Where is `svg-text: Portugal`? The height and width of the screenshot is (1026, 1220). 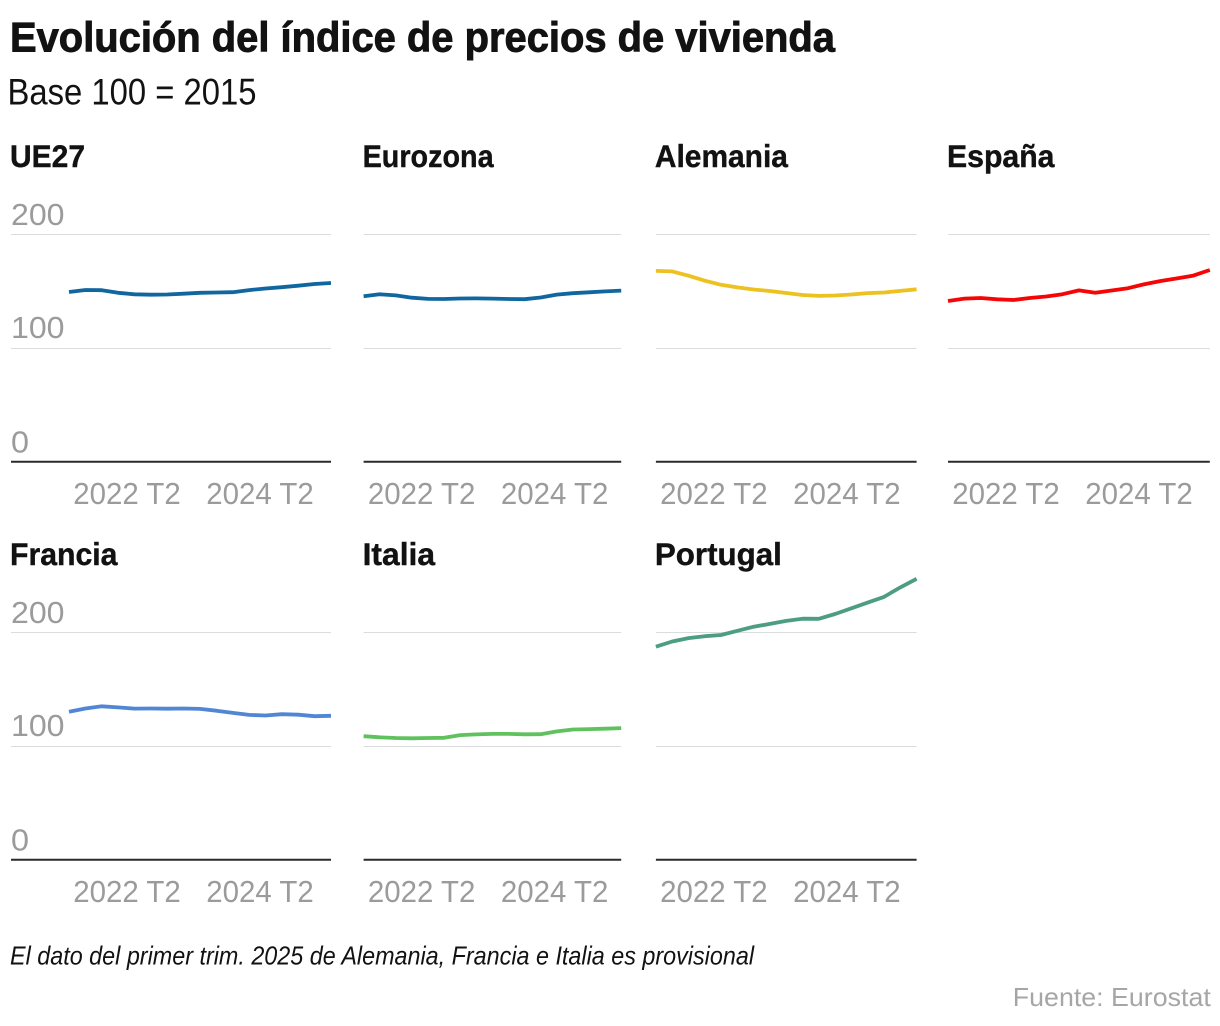
svg-text: Portugal is located at coordinates (718, 554).